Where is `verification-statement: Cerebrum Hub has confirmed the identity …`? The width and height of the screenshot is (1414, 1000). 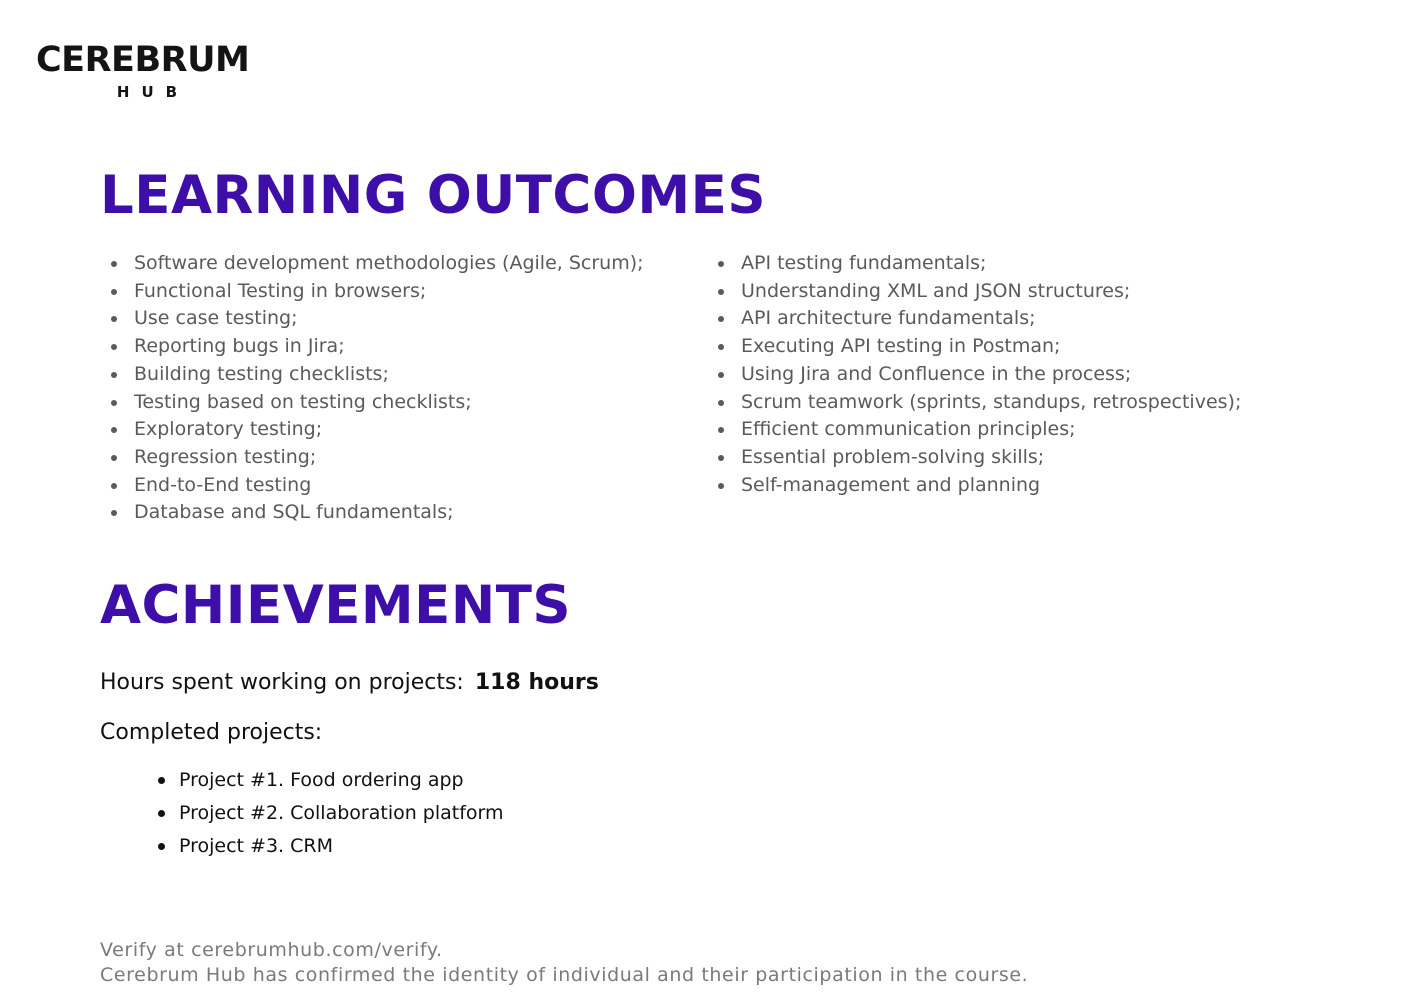
verification-statement: Cerebrum Hub has confirmed the identity … is located at coordinates (564, 975).